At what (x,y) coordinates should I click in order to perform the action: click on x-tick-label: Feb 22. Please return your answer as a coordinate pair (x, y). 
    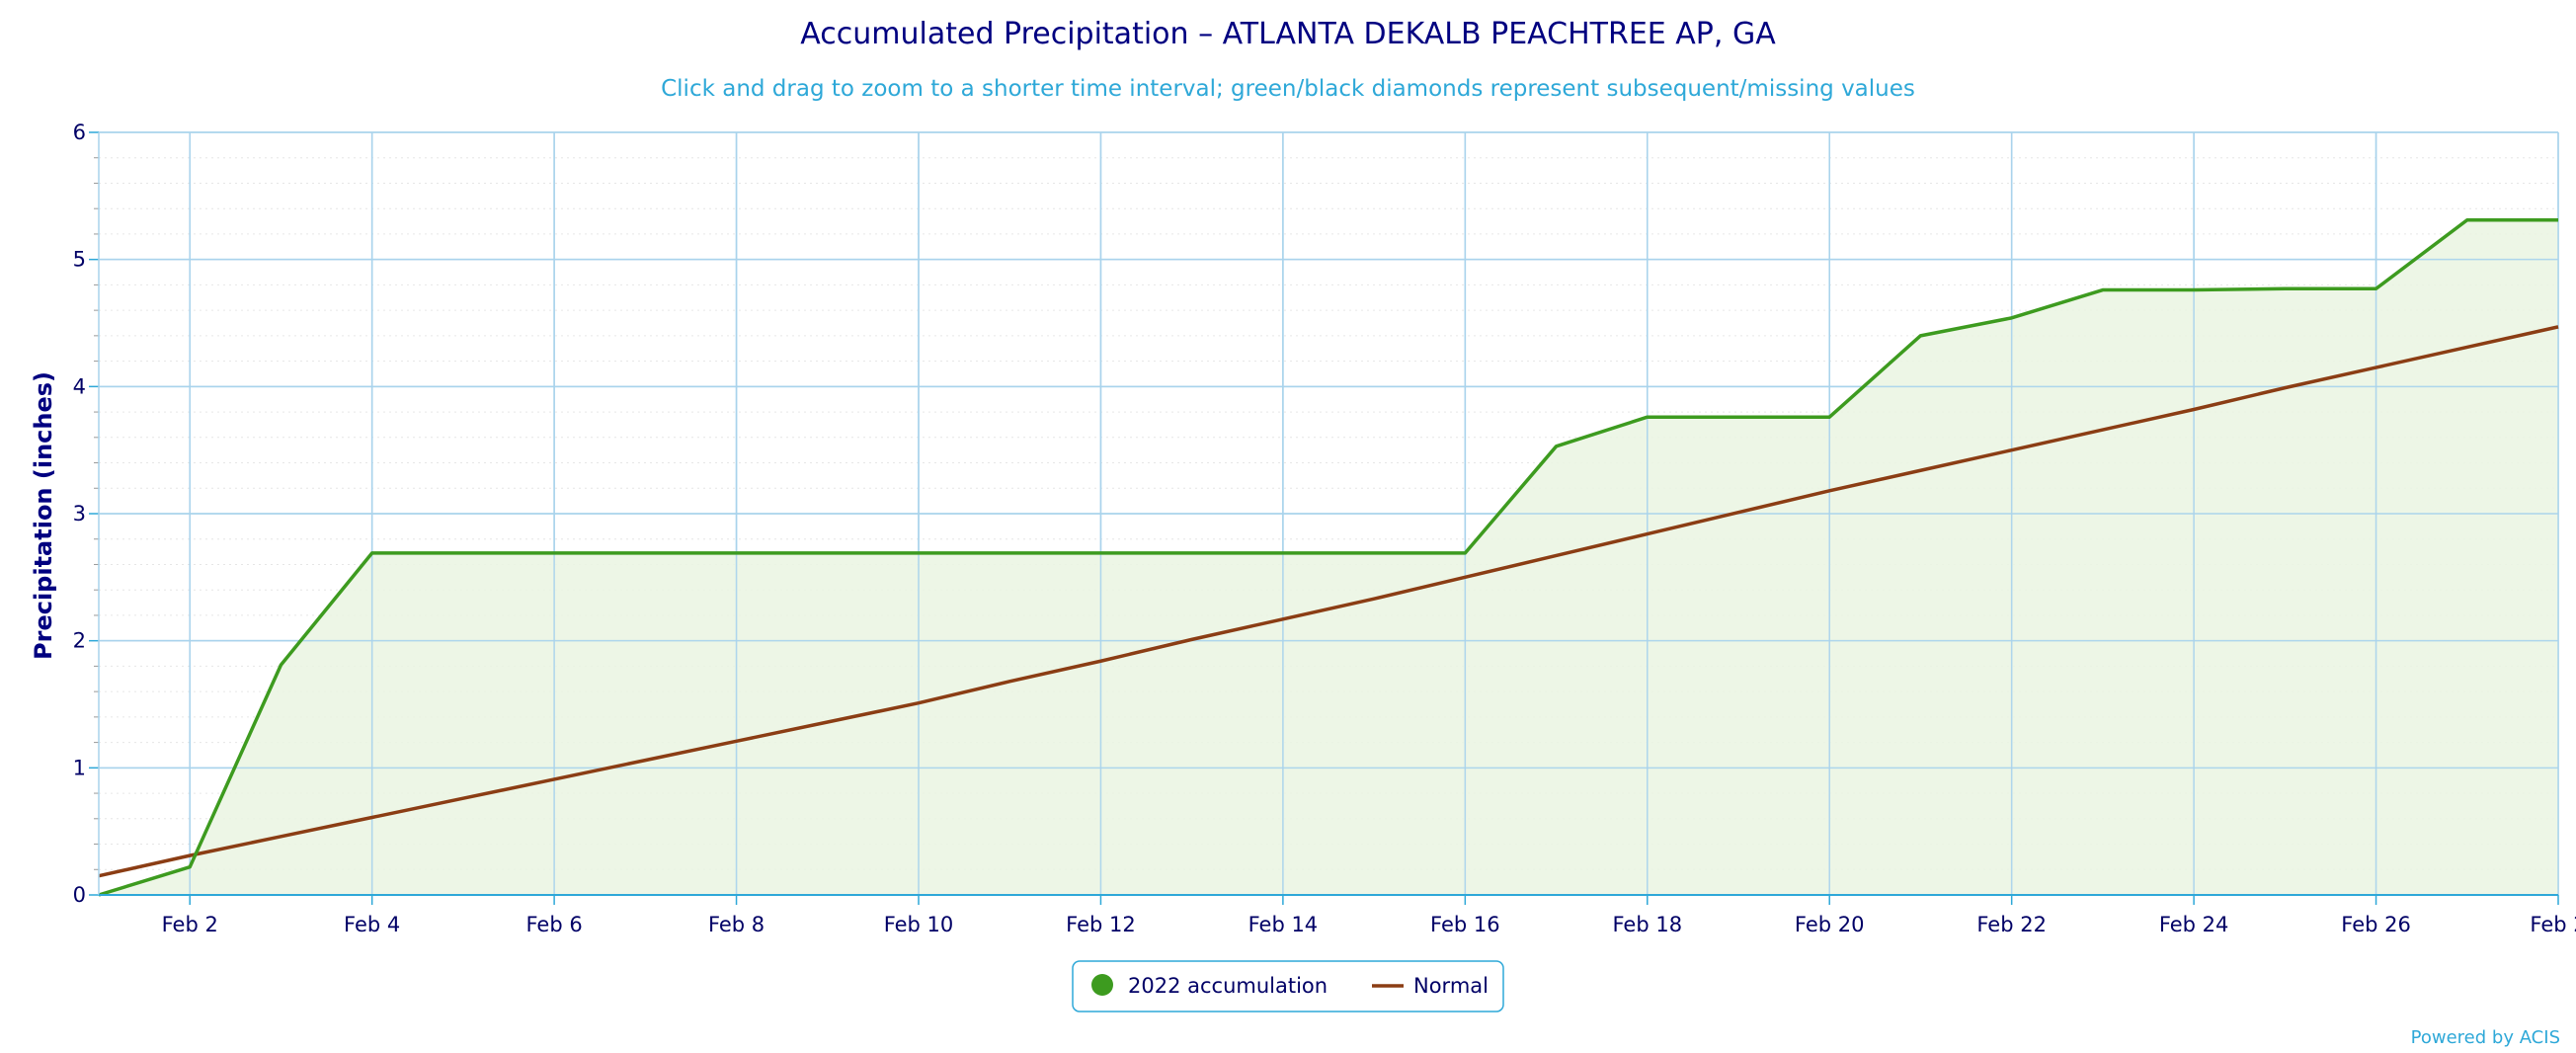
    Looking at the image, I should click on (2011, 924).